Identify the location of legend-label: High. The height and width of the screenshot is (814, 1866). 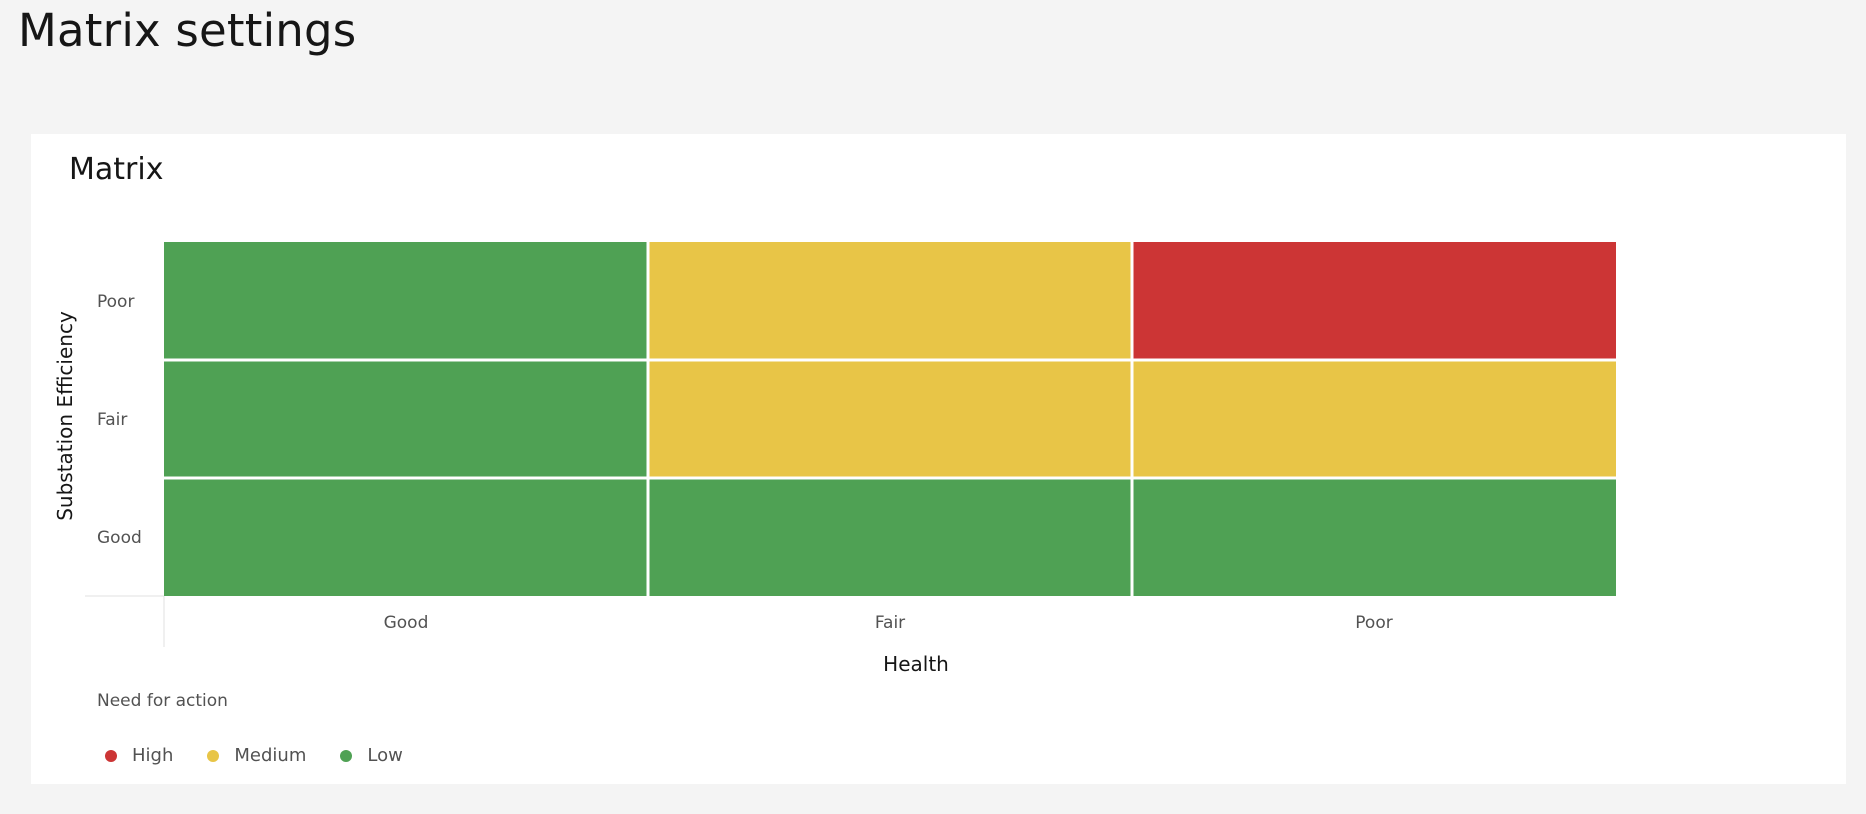
(153, 755).